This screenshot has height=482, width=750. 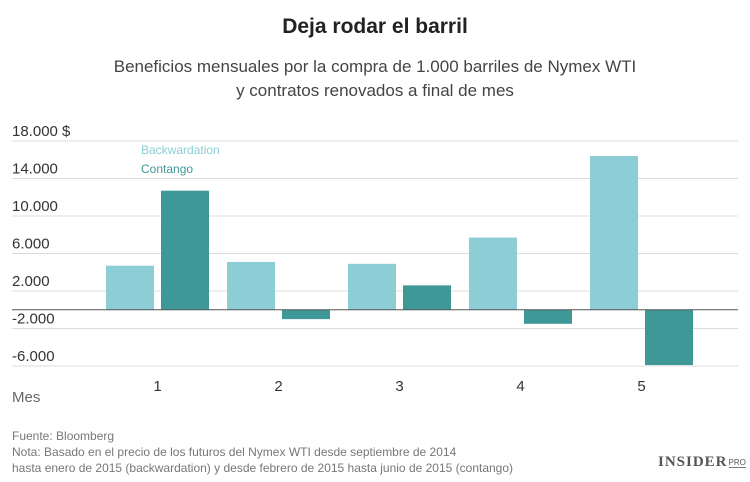 What do you see at coordinates (33, 356) in the screenshot?
I see `y-tick-label: -6.000` at bounding box center [33, 356].